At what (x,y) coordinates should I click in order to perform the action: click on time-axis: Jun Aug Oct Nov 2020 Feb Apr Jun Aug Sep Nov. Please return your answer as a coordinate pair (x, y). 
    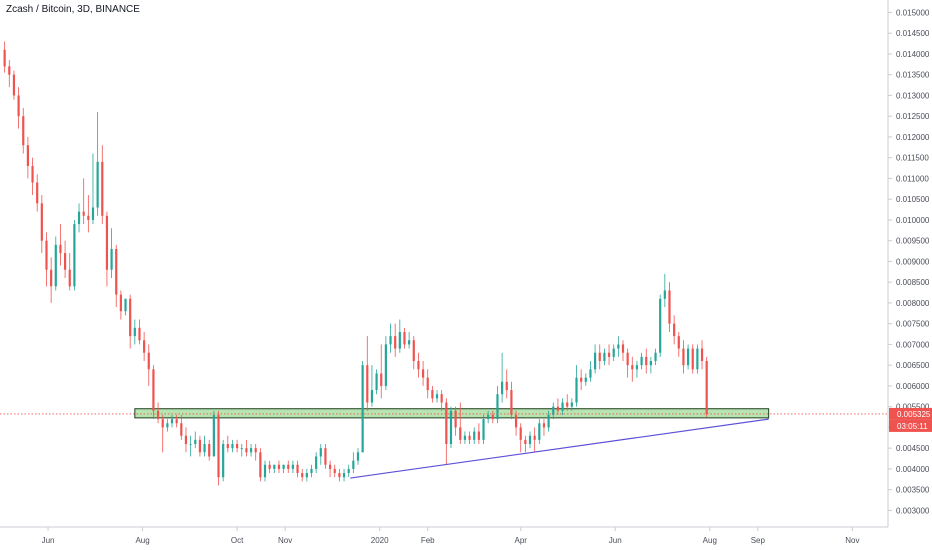
    Looking at the image, I should click on (451, 536).